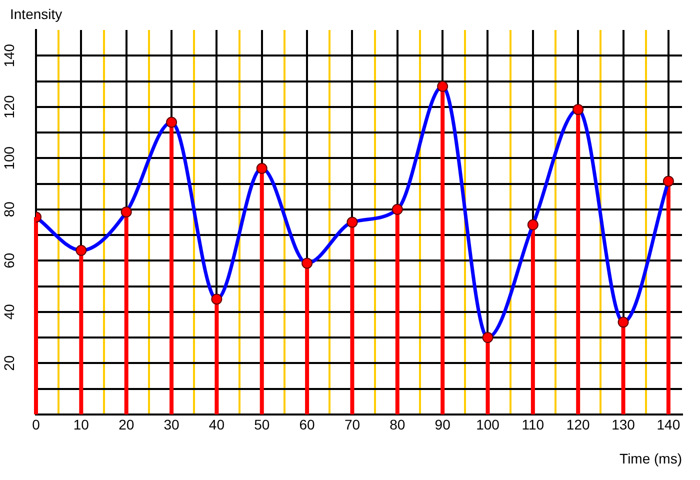  What do you see at coordinates (8, 363) in the screenshot?
I see `y-tick-label: 20` at bounding box center [8, 363].